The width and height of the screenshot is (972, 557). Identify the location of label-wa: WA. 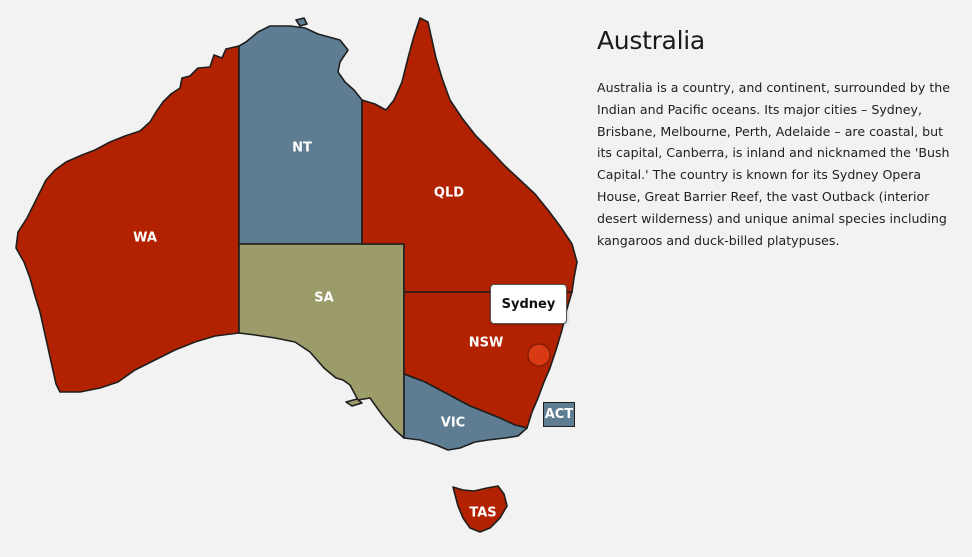
(145, 238).